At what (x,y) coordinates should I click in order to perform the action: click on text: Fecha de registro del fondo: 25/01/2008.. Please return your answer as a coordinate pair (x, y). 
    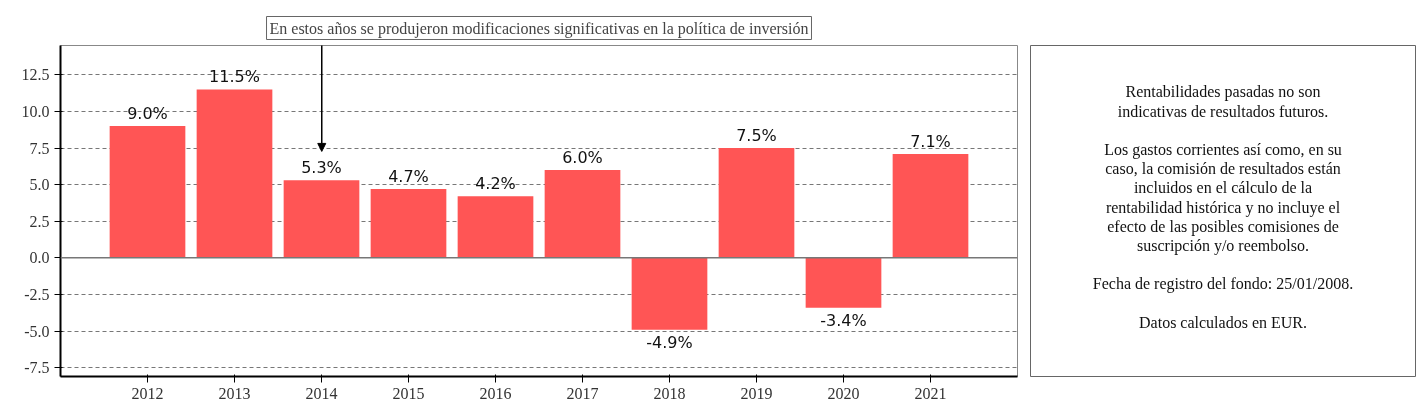
    Looking at the image, I should click on (1223, 284).